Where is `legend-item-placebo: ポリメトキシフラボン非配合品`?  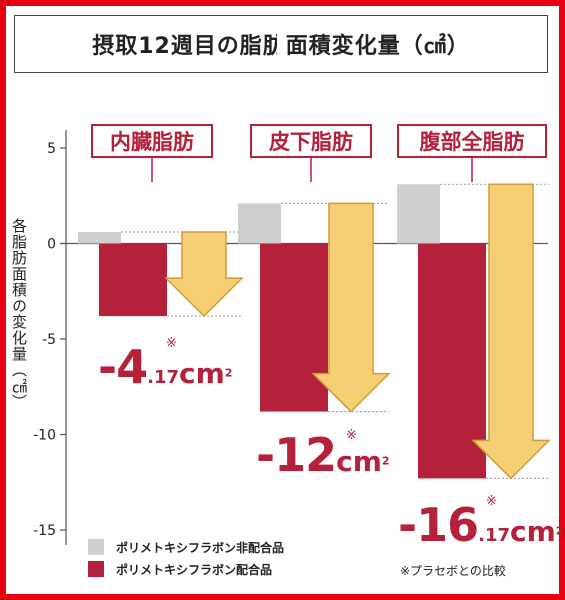
legend-item-placebo: ポリメトキシフラボン非配合品 is located at coordinates (186, 547).